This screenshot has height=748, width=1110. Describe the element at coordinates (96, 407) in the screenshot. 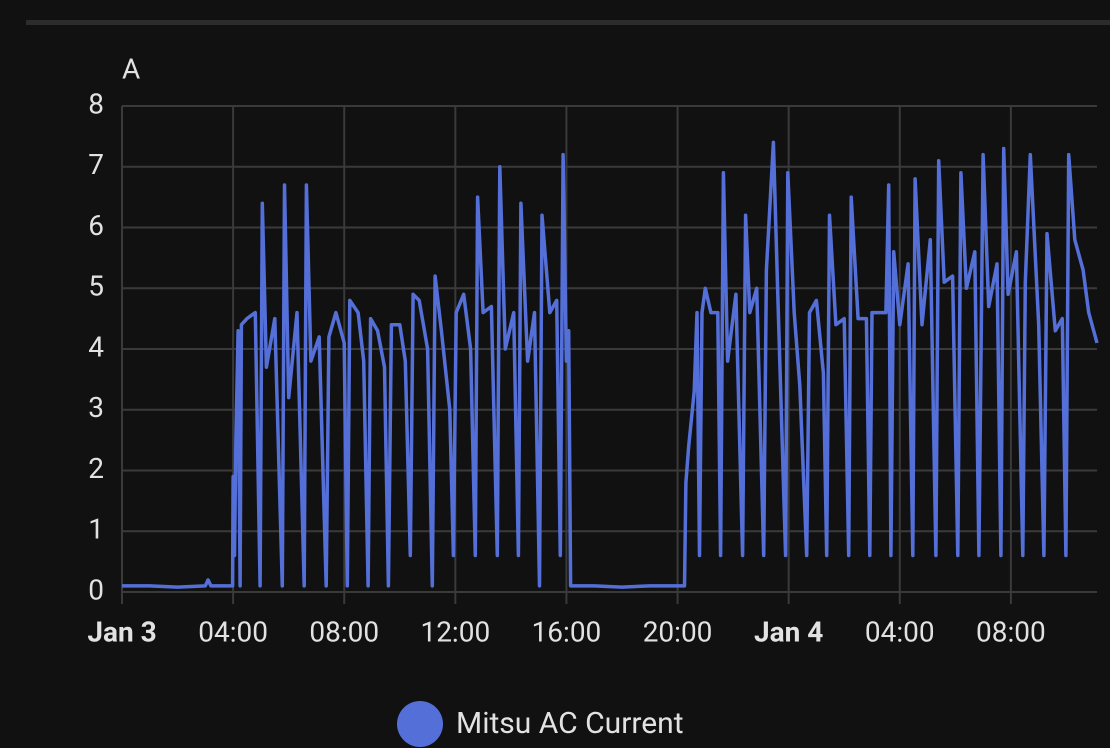

I see `y-tick-label: 3` at that location.